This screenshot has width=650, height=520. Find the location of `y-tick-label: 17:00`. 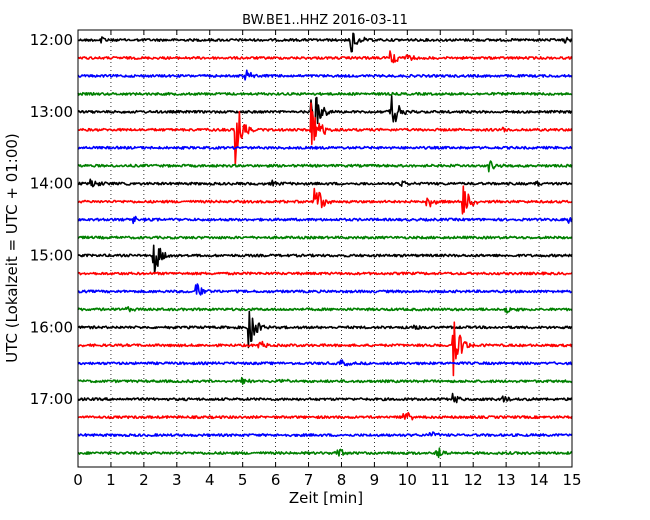

y-tick-label: 17:00 is located at coordinates (51, 399).